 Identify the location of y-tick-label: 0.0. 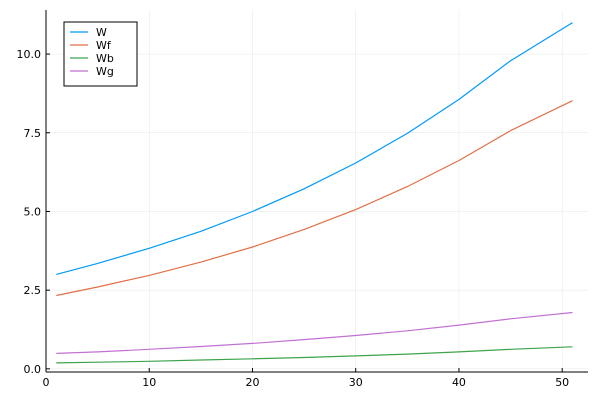
(33, 369).